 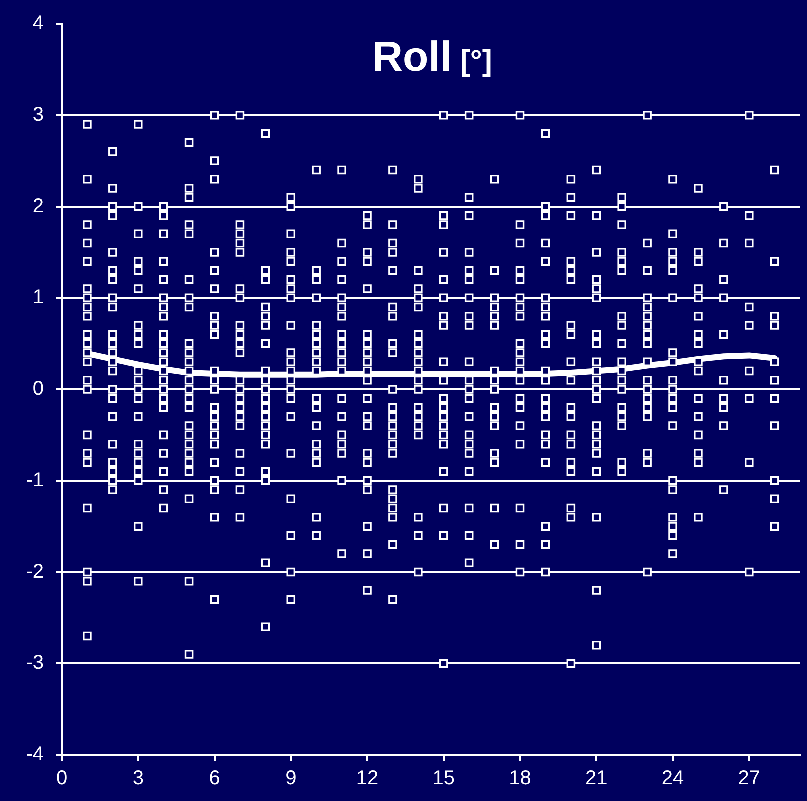 I want to click on x-tick-label: 24, so click(x=673, y=779).